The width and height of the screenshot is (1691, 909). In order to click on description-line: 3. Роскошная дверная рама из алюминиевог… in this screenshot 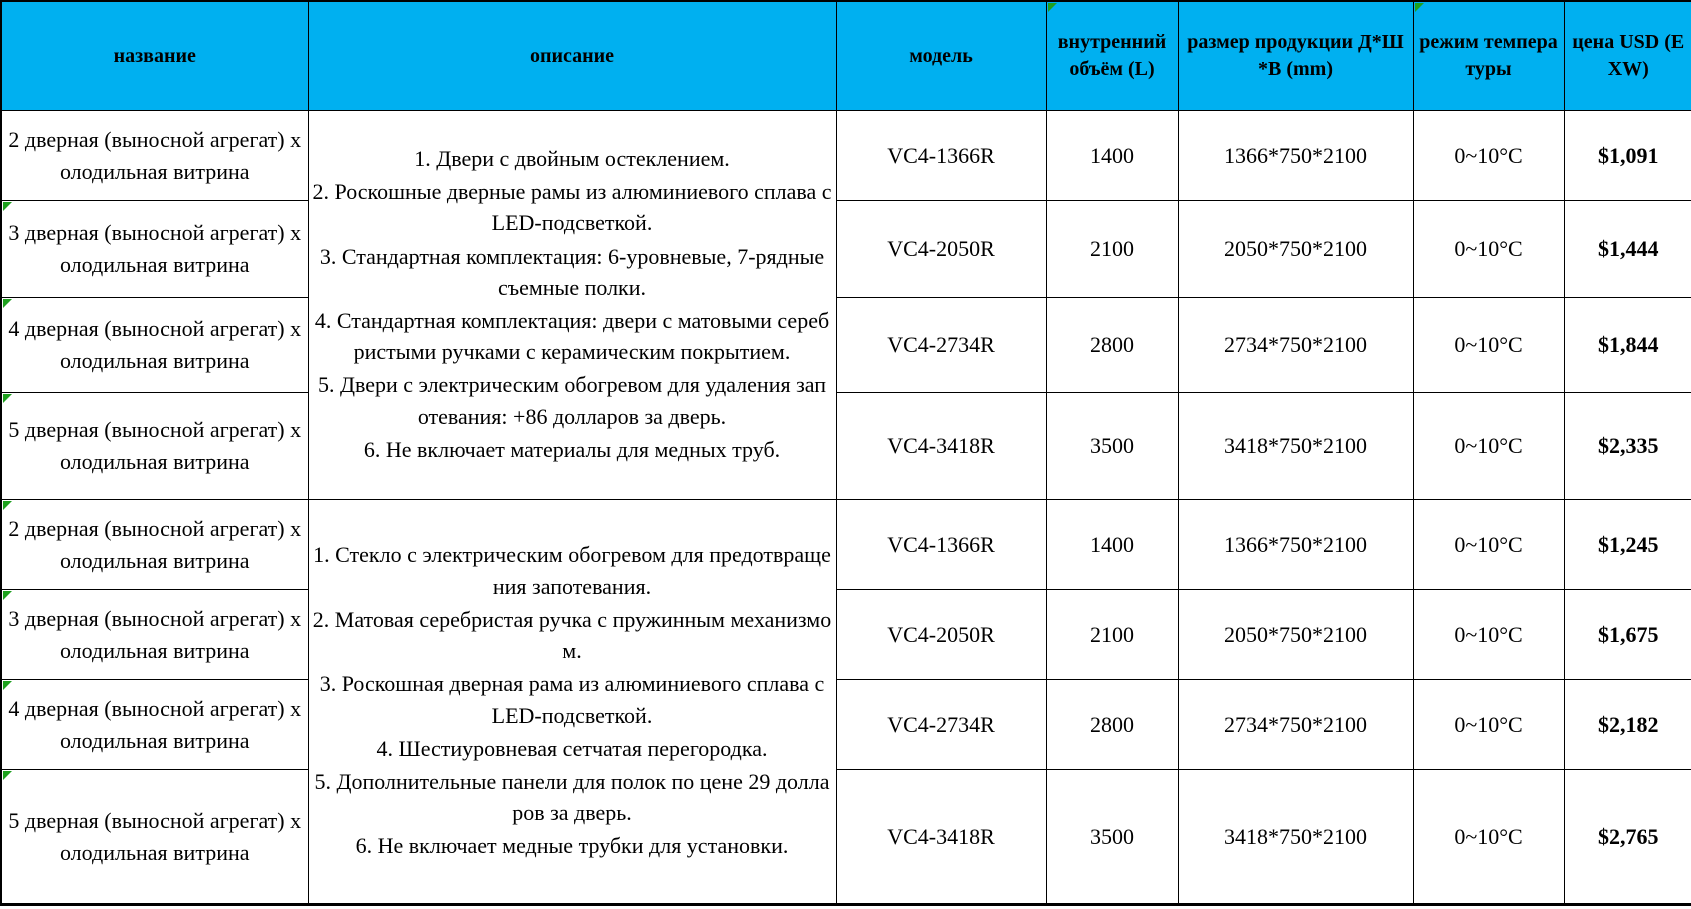, I will do `click(572, 699)`.